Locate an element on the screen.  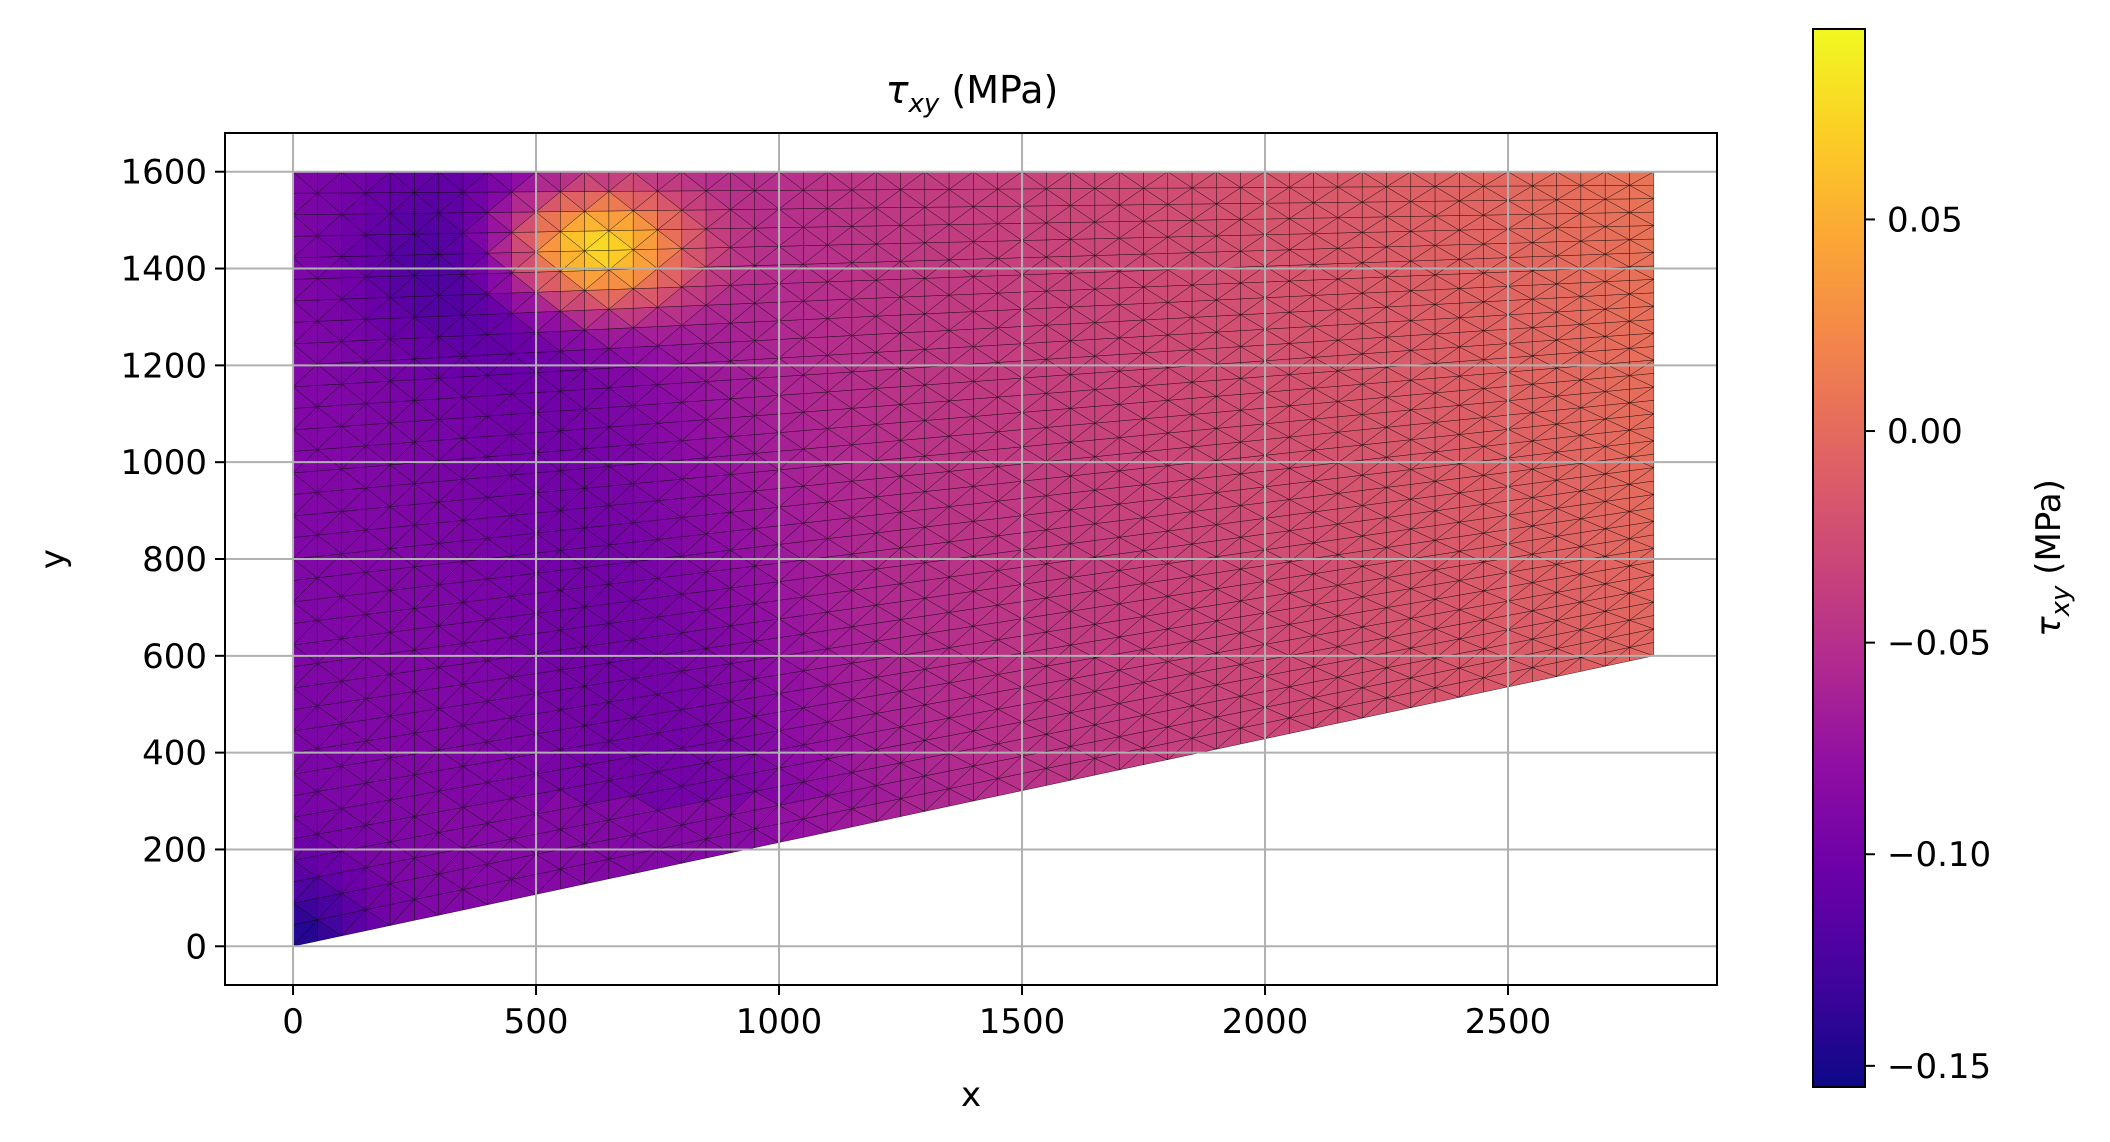
colorbar-tick-label: 0.05 is located at coordinates (1925, 220).